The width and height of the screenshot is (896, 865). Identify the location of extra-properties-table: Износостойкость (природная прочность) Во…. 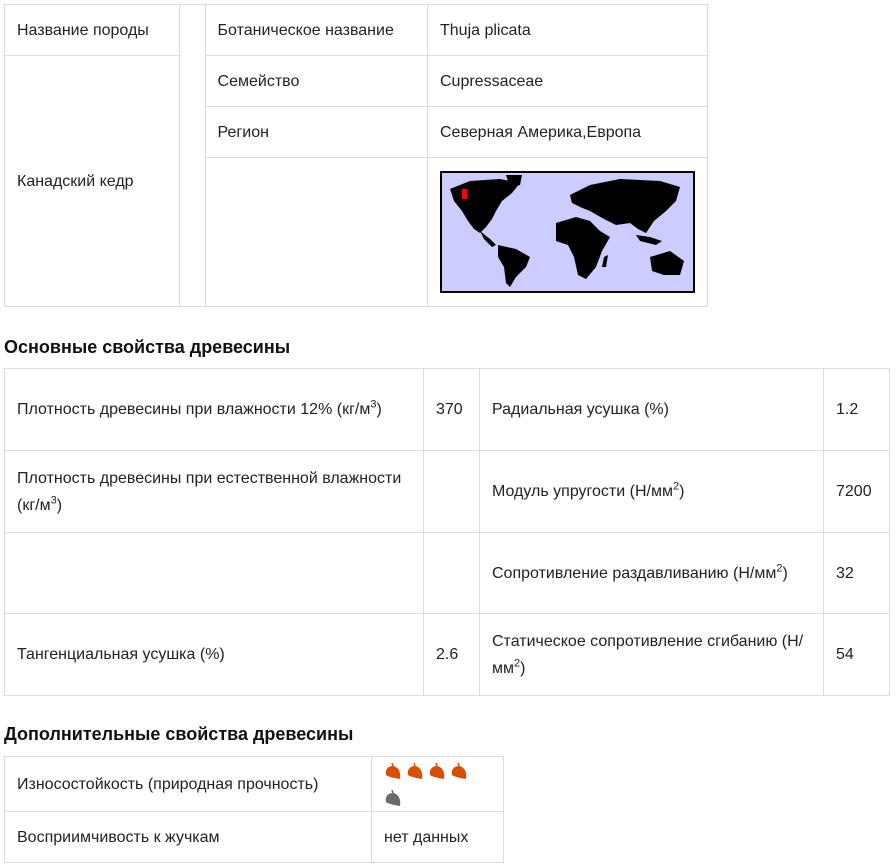
(254, 809).